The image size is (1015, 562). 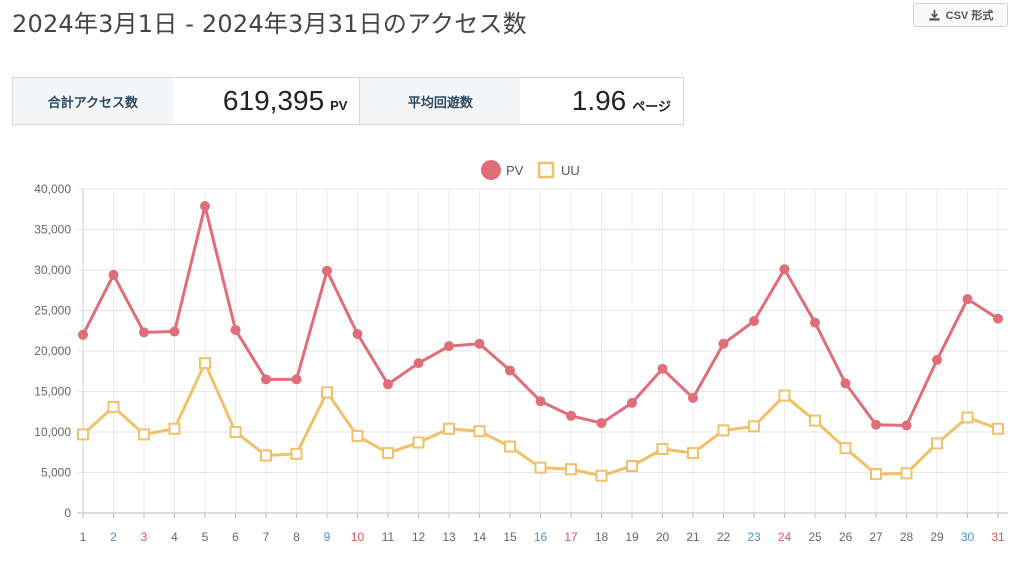 I want to click on x-tick-label: 3, so click(x=144, y=537).